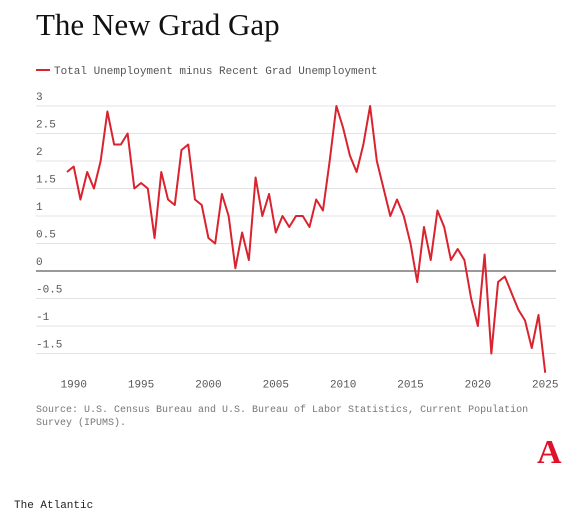  Describe the element at coordinates (141, 386) in the screenshot. I see `x-tick-label: 1995` at that location.